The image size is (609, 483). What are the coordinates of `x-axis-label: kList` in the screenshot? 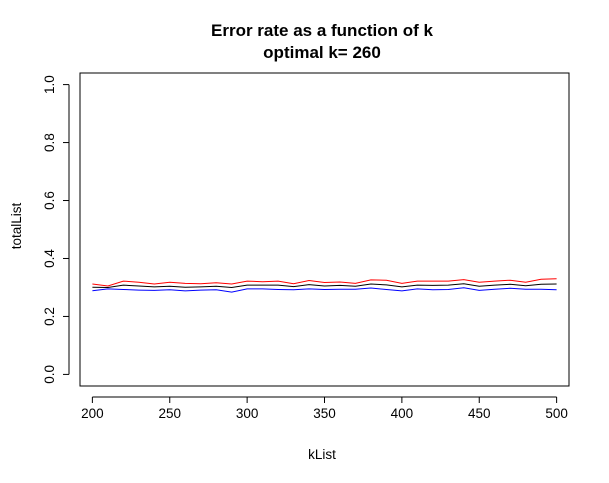 It's located at (322, 454).